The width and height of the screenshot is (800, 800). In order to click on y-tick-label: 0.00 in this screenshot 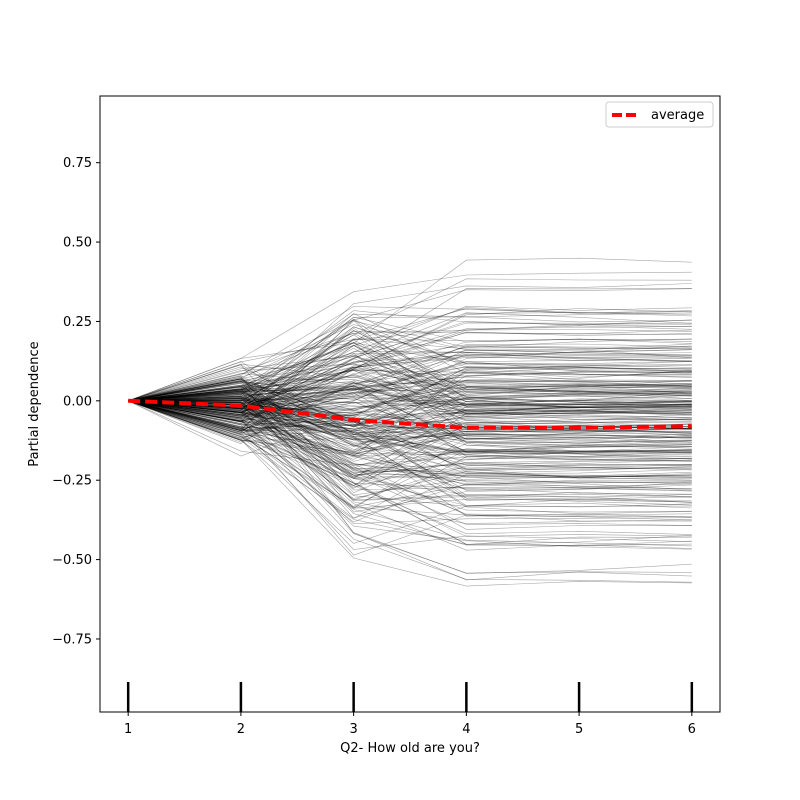, I will do `click(77, 401)`.